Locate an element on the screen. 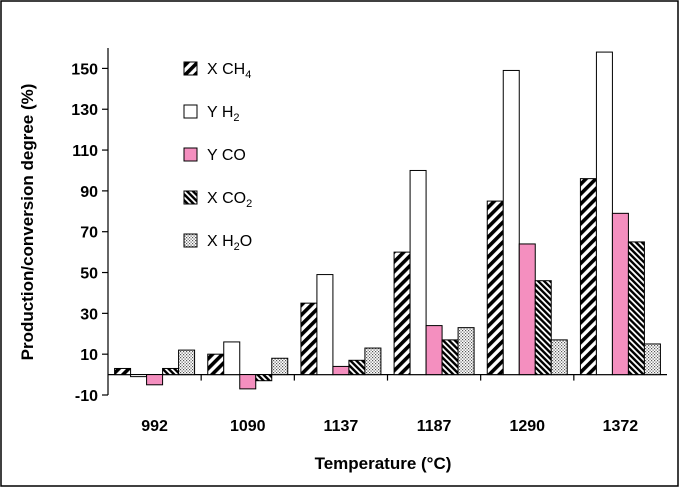  y-tick-label: 10 is located at coordinates (89, 355).